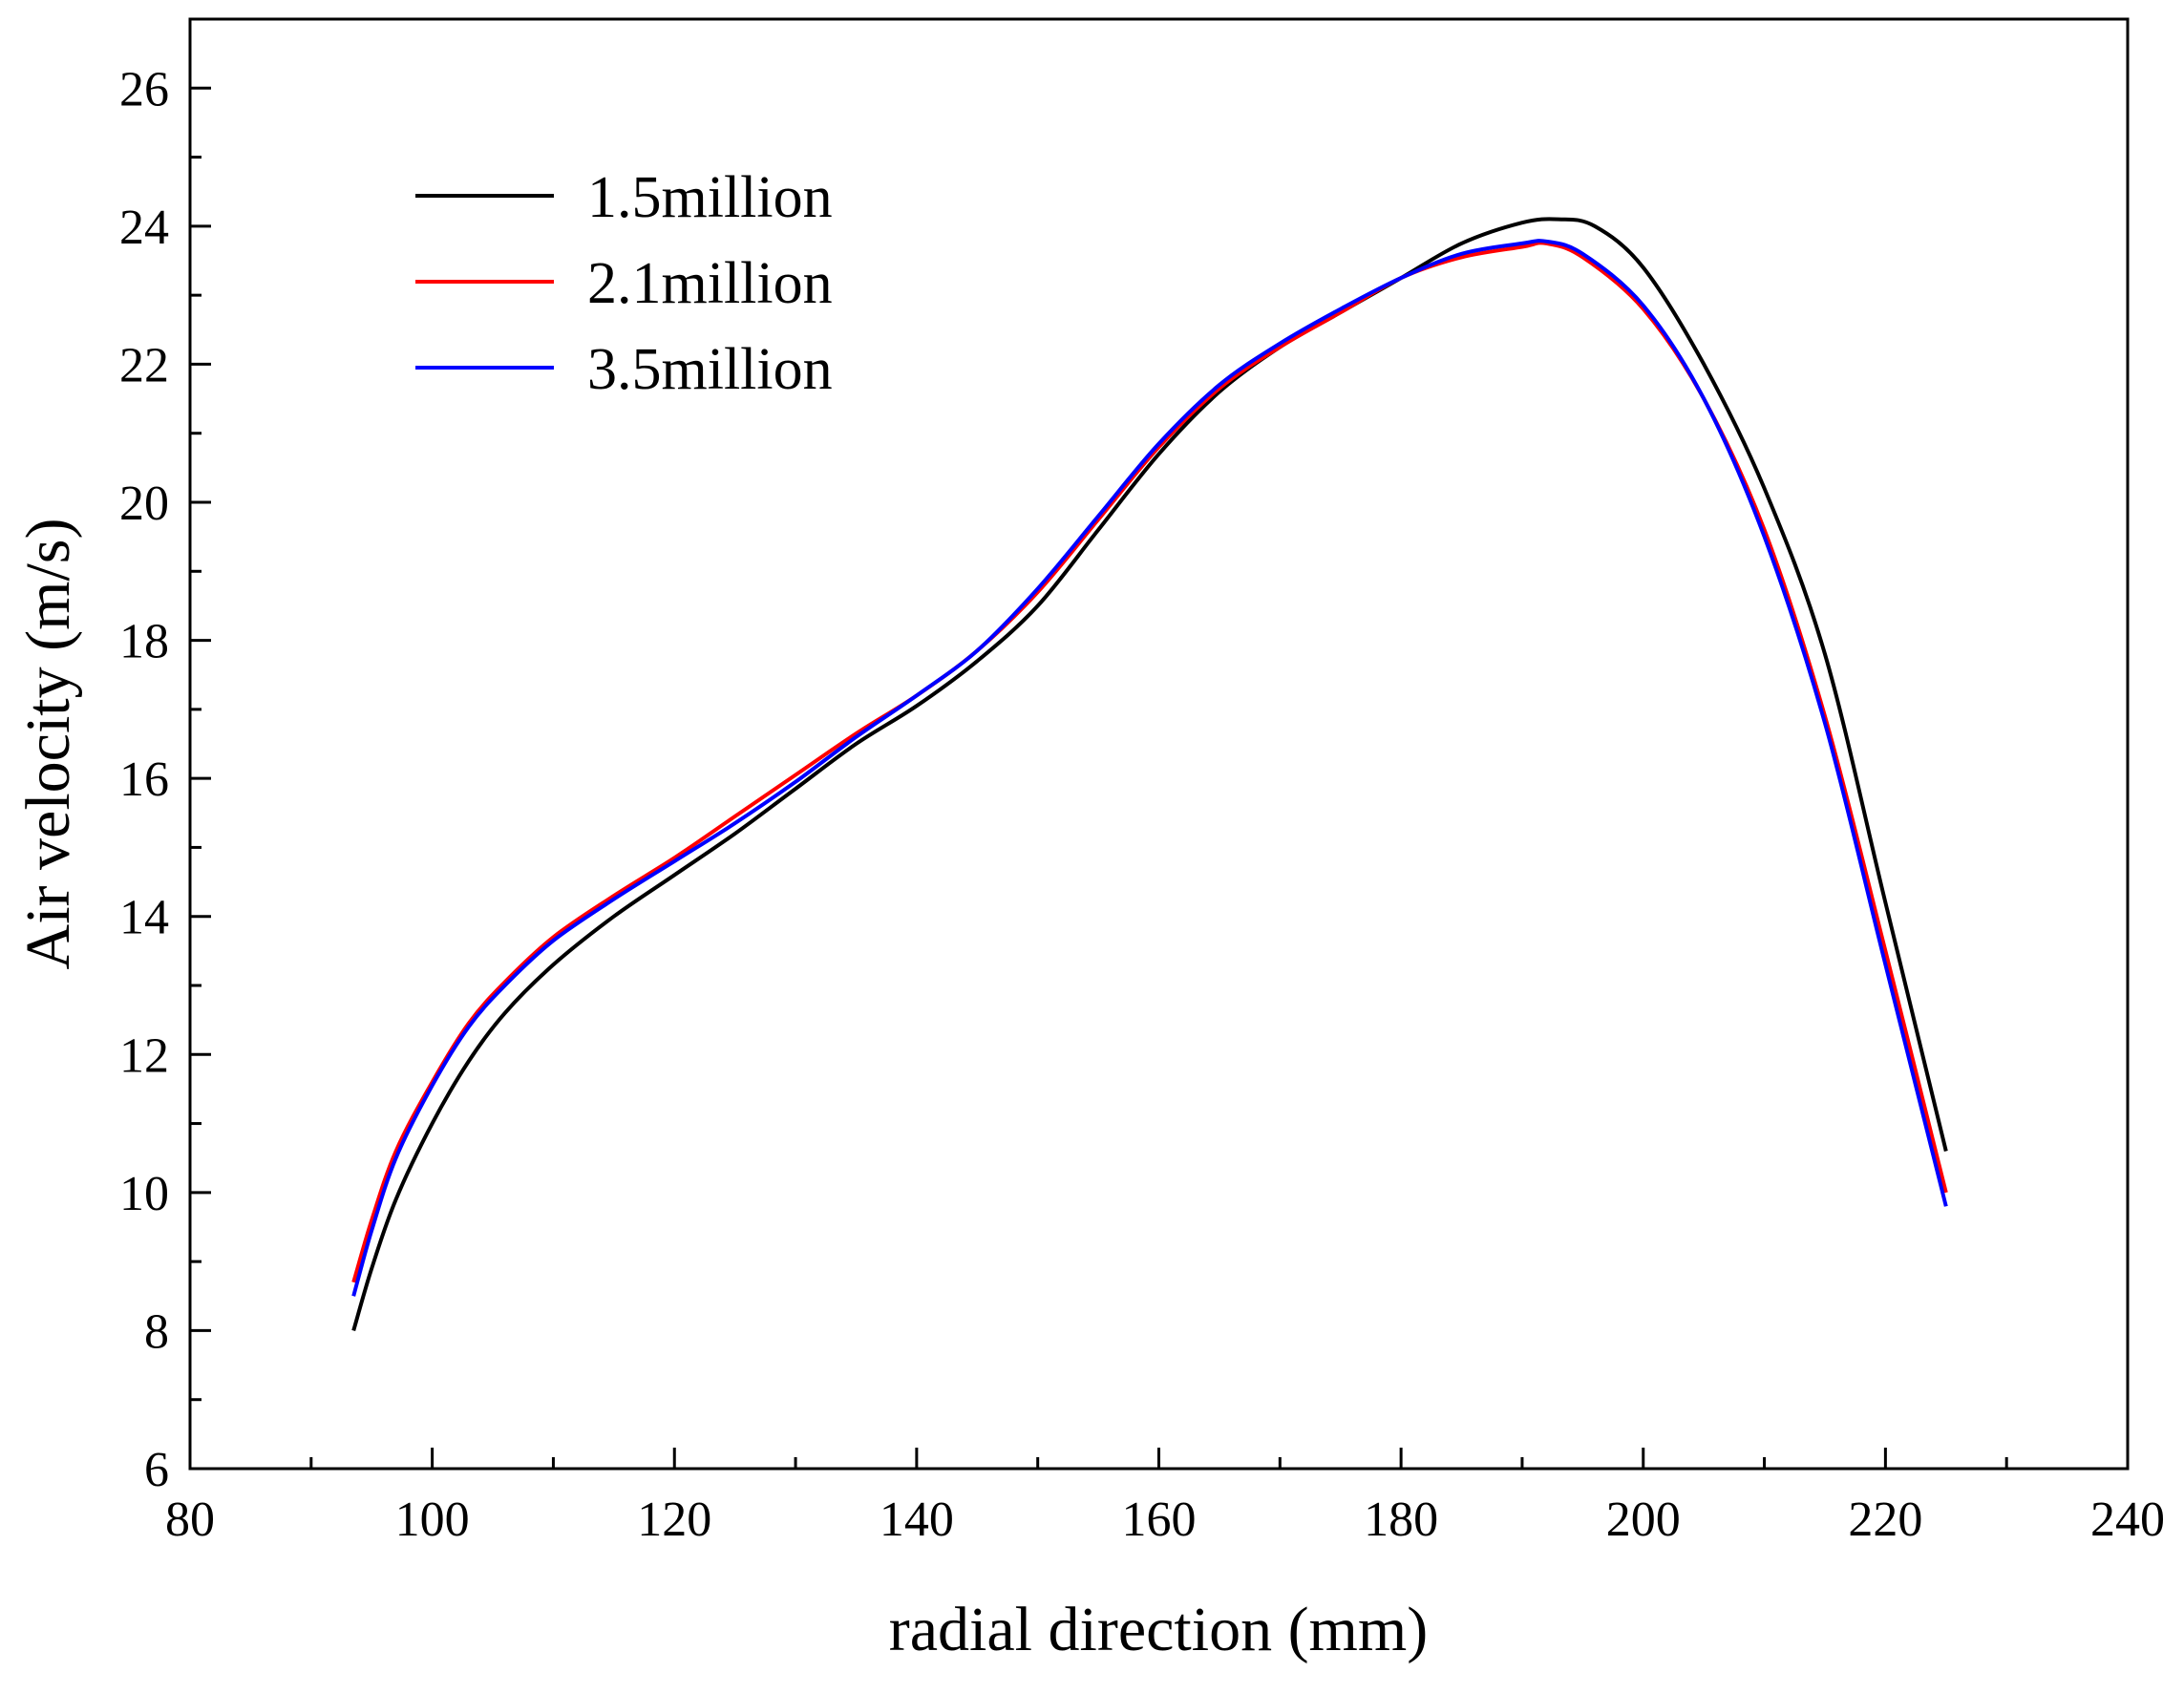 The image size is (2184, 1694). I want to click on y-tick-label: 10, so click(144, 1194).